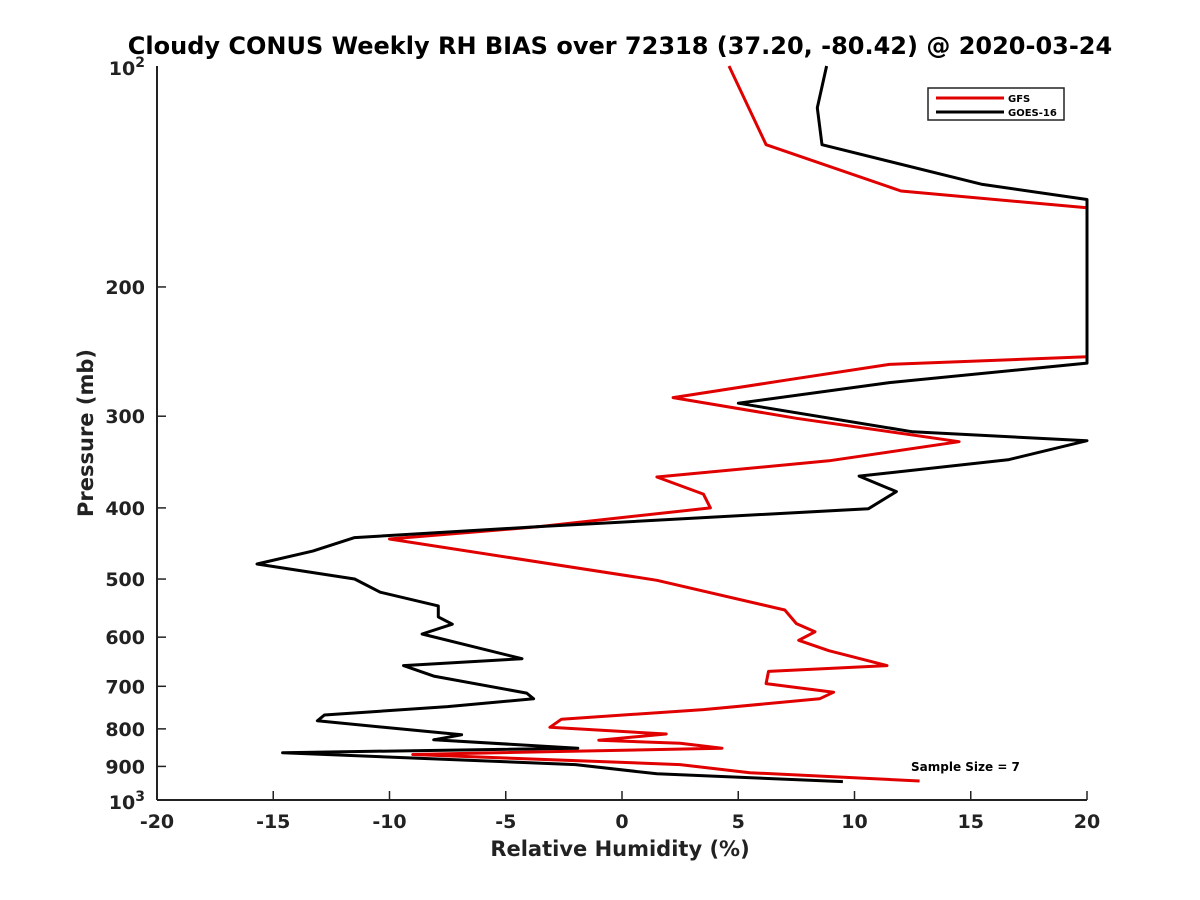  I want to click on y-tick-label-bottom: 103, so click(127, 801).